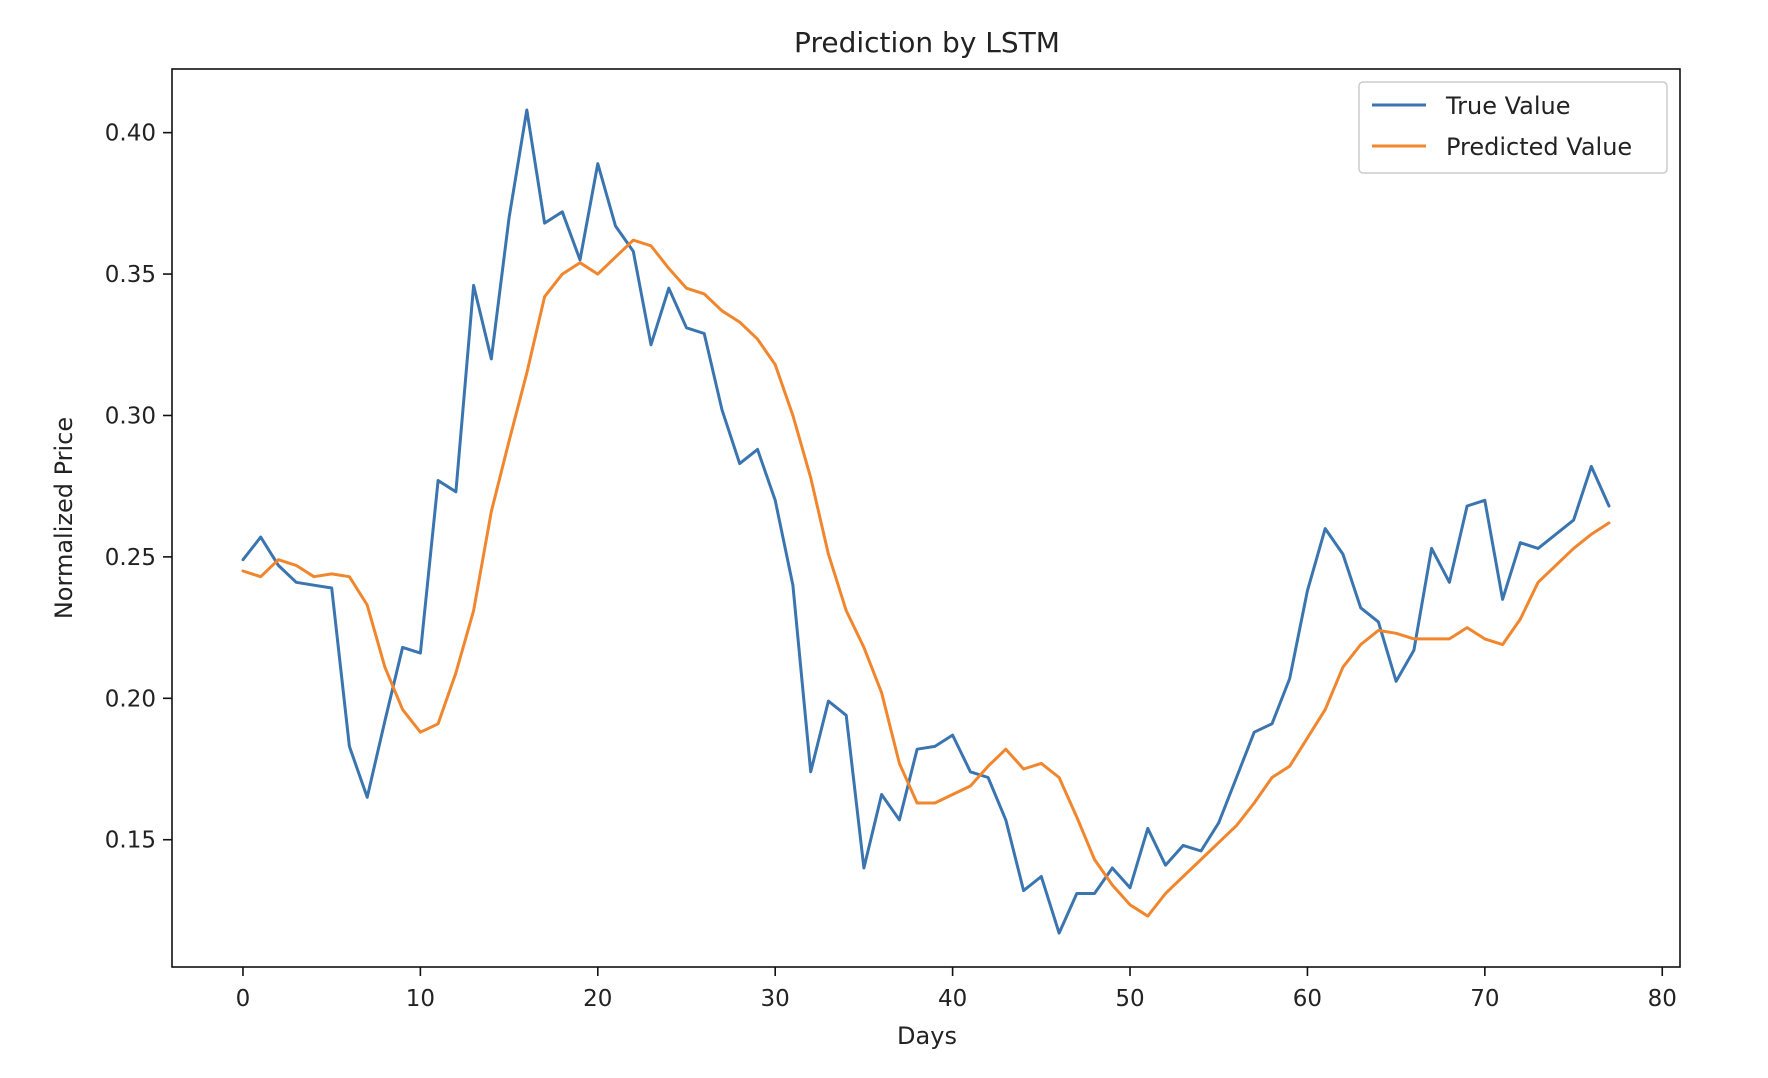  What do you see at coordinates (130, 558) in the screenshot?
I see `y-tick-label: 0.25` at bounding box center [130, 558].